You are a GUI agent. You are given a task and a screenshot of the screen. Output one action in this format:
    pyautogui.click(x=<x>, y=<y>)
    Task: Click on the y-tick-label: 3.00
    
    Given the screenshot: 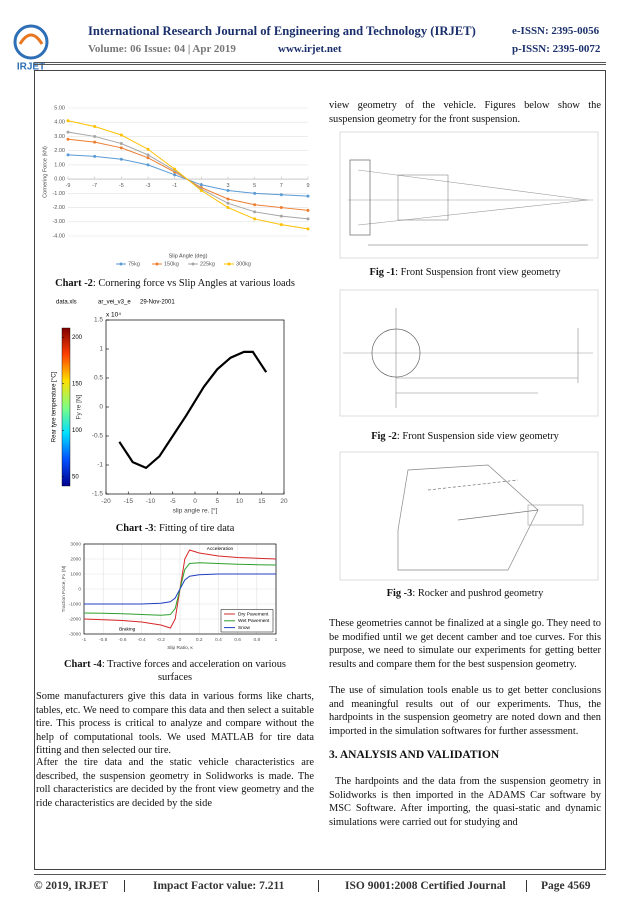 What is the action you would take?
    pyautogui.click(x=59, y=137)
    